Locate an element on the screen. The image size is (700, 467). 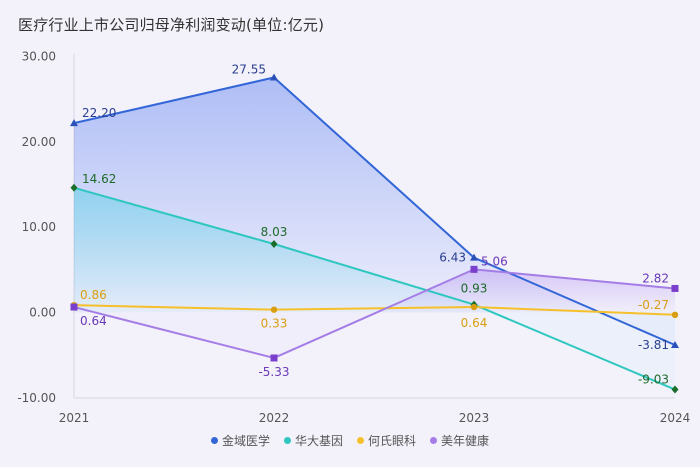
x-tick-label: 2022 is located at coordinates (274, 418).